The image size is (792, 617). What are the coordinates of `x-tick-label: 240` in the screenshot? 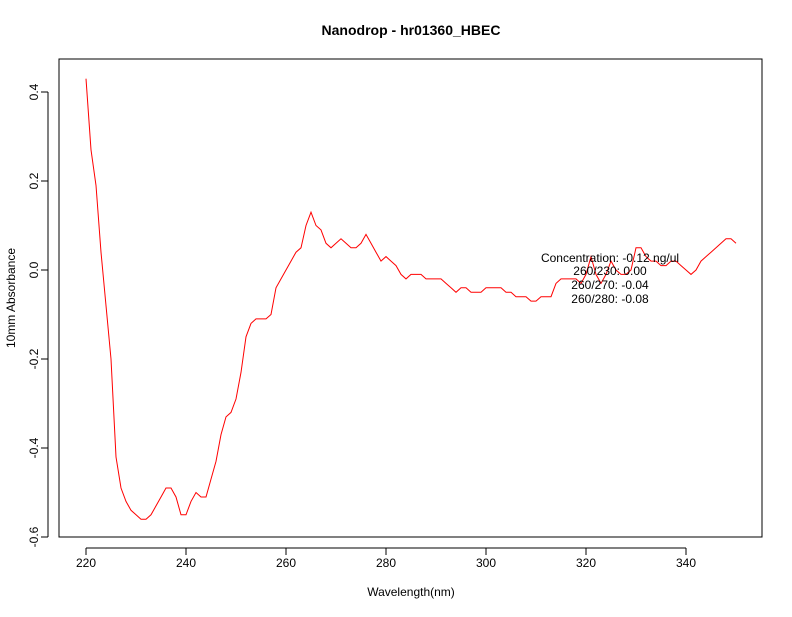 It's located at (186, 563).